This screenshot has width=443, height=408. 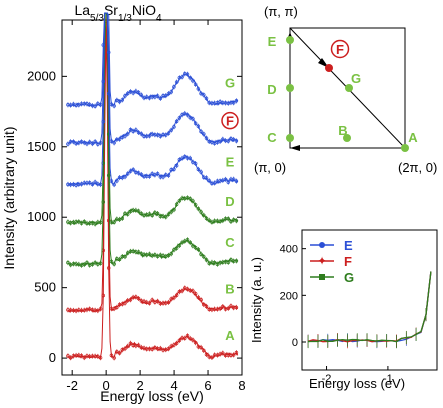 I want to click on curve-label: F, so click(x=230, y=121).